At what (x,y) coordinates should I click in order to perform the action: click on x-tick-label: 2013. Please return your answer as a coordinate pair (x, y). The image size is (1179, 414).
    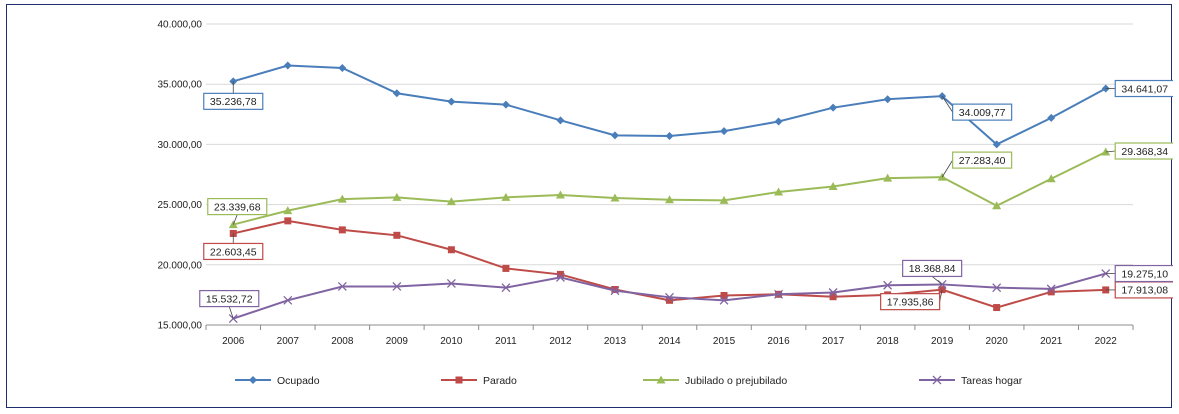
    Looking at the image, I should click on (615, 341).